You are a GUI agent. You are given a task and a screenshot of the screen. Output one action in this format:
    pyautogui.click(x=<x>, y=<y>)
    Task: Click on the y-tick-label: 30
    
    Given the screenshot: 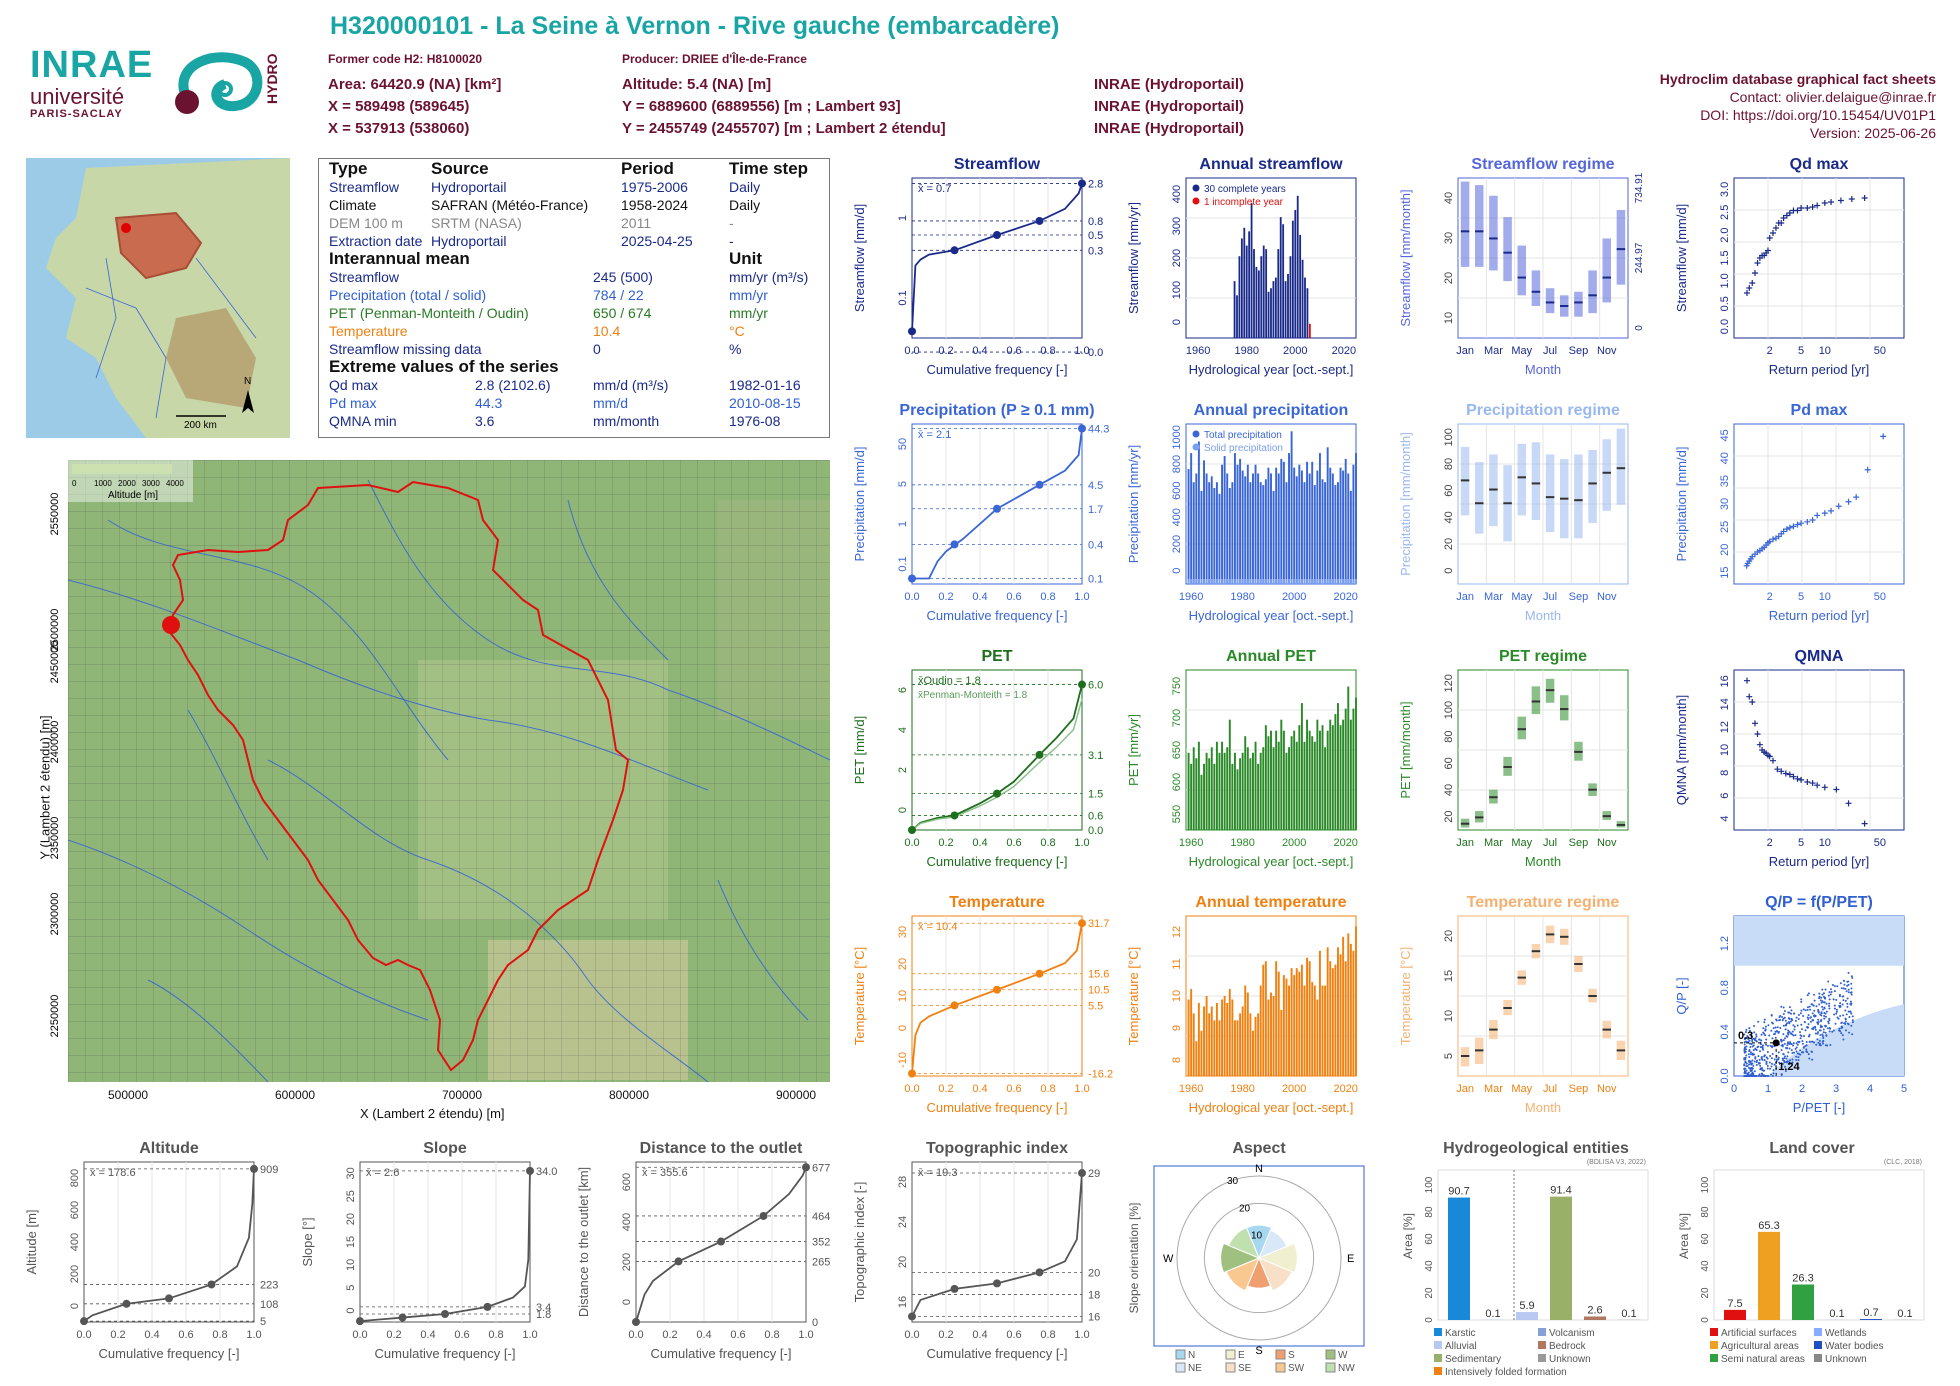 What is the action you would take?
    pyautogui.click(x=1725, y=504)
    